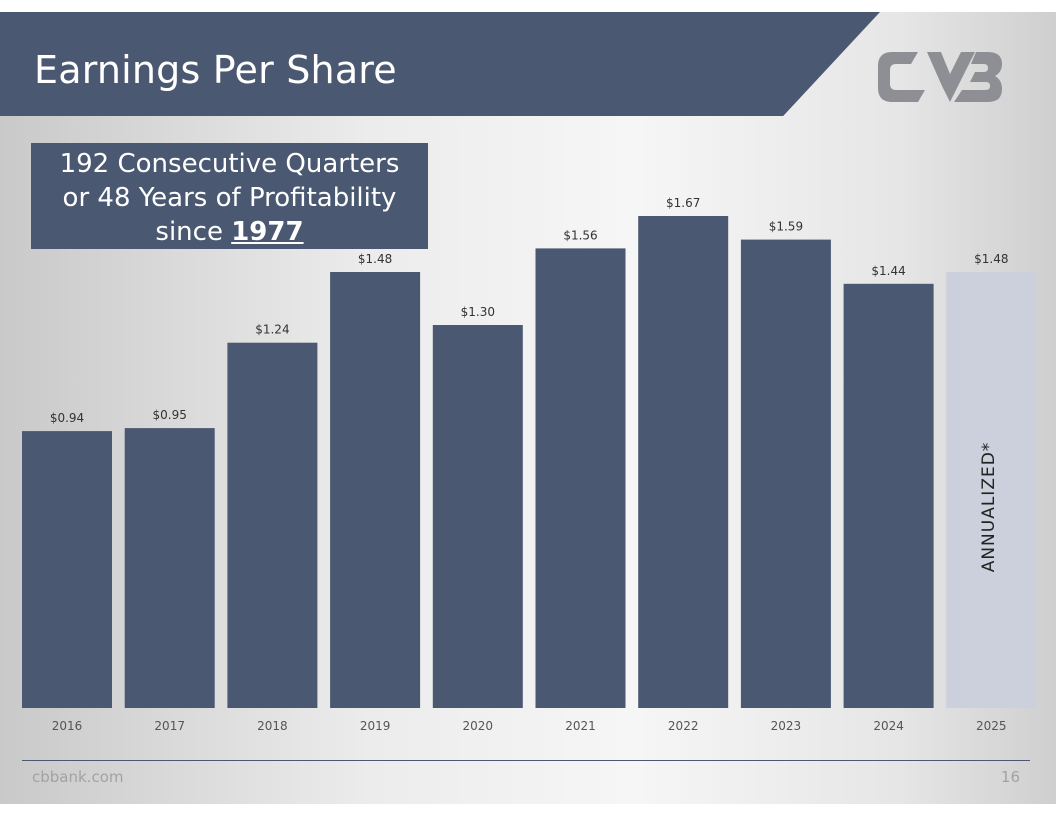 This screenshot has height=816, width=1056. What do you see at coordinates (683, 462) in the screenshot?
I see `bar-2022` at bounding box center [683, 462].